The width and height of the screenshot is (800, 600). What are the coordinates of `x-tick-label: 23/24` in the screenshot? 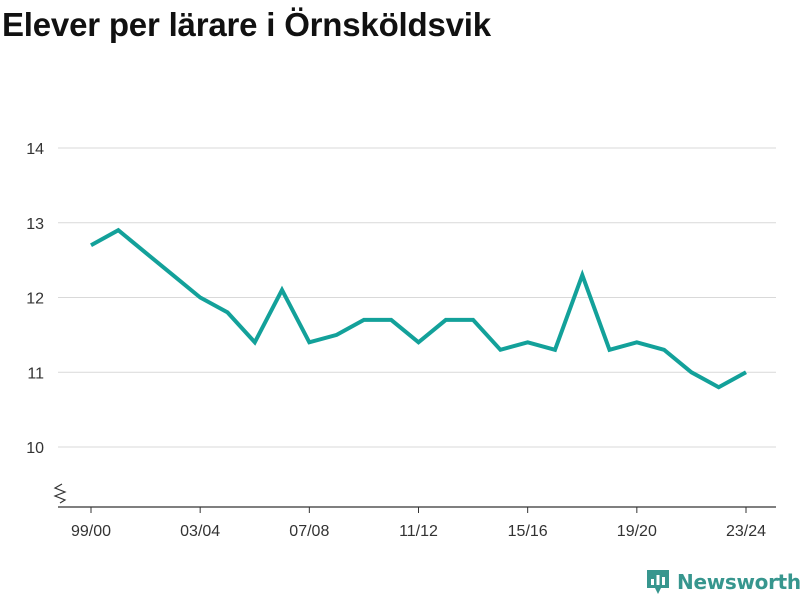 It's located at (746, 531).